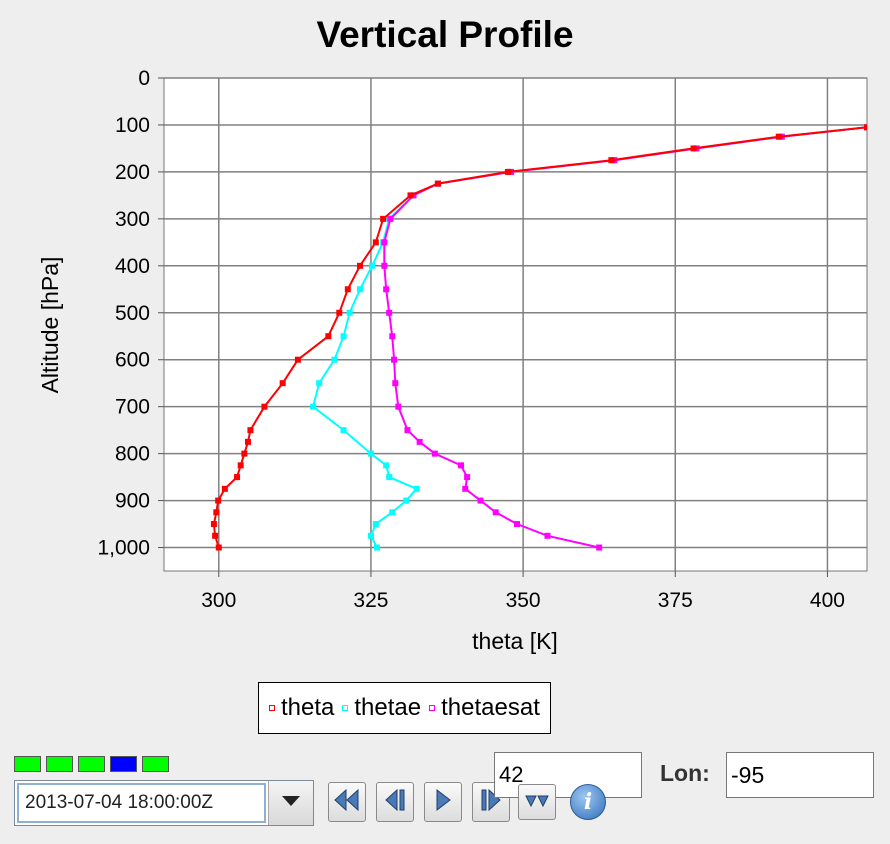 The height and width of the screenshot is (844, 890). I want to click on legend-label: theta, so click(308, 707).